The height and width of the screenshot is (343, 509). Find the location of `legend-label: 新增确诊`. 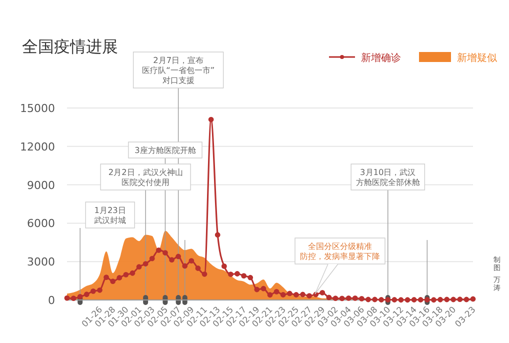

legend-label: 新增确诊 is located at coordinates (381, 58).